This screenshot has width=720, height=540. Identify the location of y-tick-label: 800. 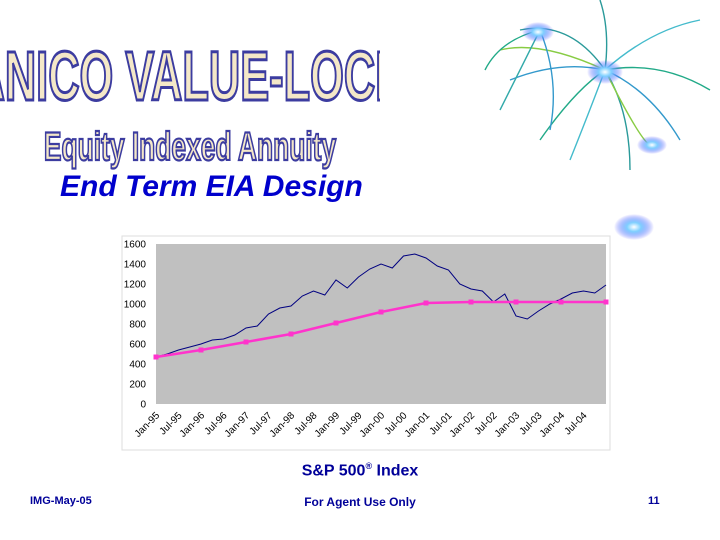
(137, 325).